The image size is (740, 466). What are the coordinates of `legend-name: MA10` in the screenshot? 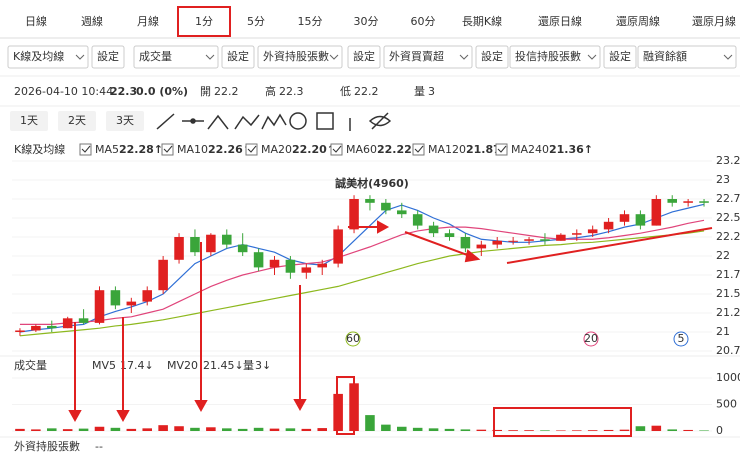 It's located at (192, 149).